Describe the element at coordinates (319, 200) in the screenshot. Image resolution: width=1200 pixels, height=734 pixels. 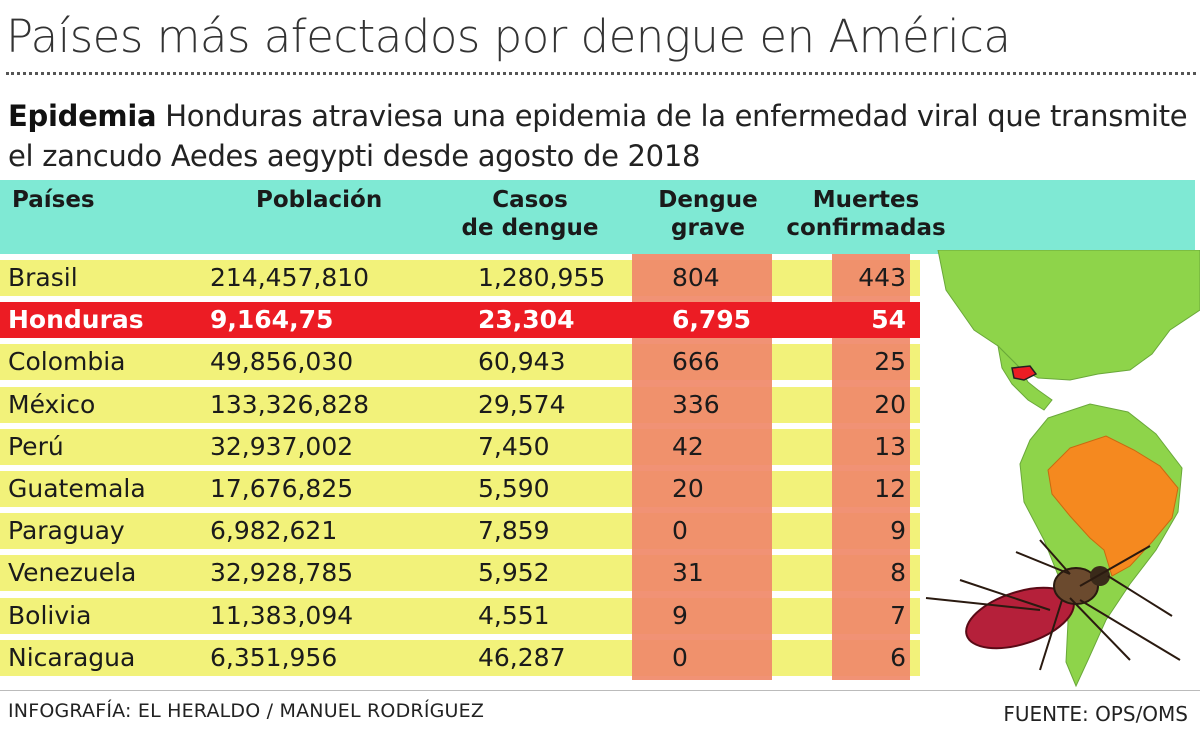
I see `col-header-poblacion: Población` at that location.